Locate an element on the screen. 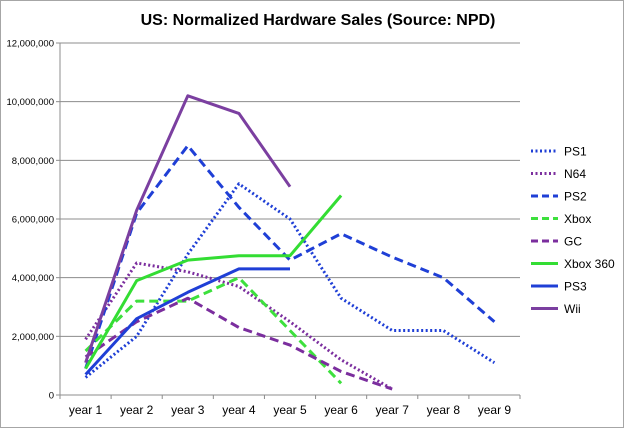 The height and width of the screenshot is (428, 624). legend: PS1 N64 PS2 Xbox GC Xbox 360 PS3 Wii is located at coordinates (573, 230).